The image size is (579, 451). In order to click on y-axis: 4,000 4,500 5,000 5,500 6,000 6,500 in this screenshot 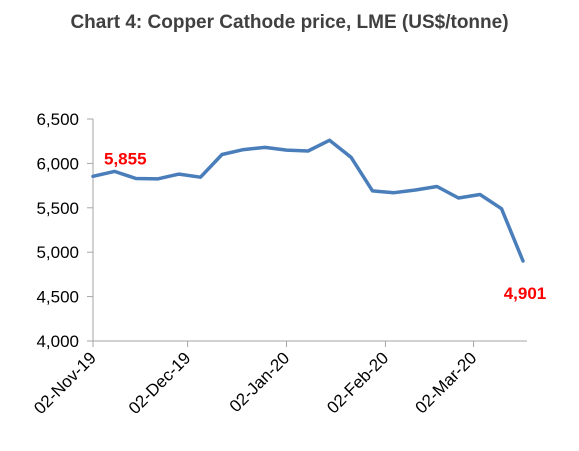, I will do `click(65, 230)`.